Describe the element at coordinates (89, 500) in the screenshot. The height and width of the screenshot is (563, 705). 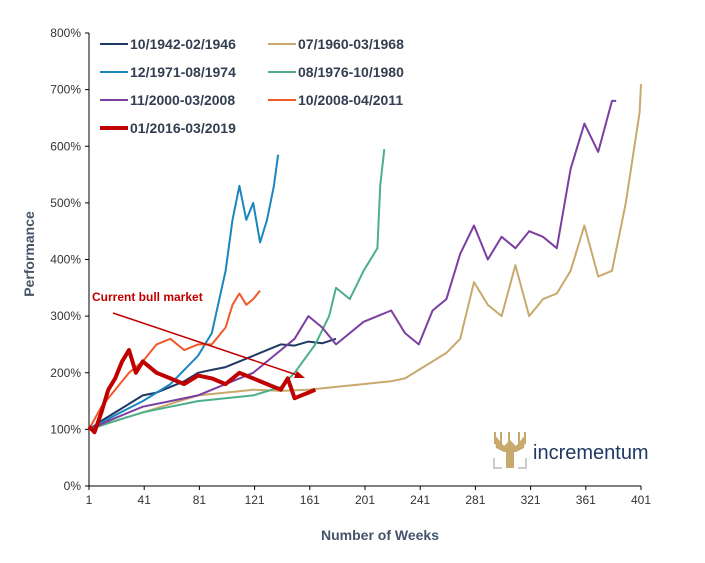
I see `x-tick-label: 1` at that location.